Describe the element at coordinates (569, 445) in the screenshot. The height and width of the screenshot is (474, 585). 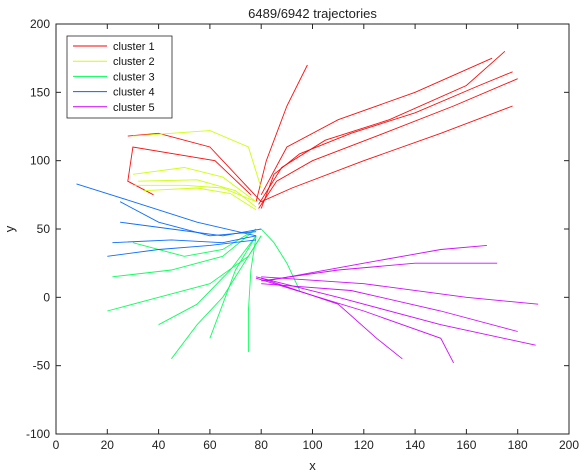
I see `x-tick-label: 200` at that location.